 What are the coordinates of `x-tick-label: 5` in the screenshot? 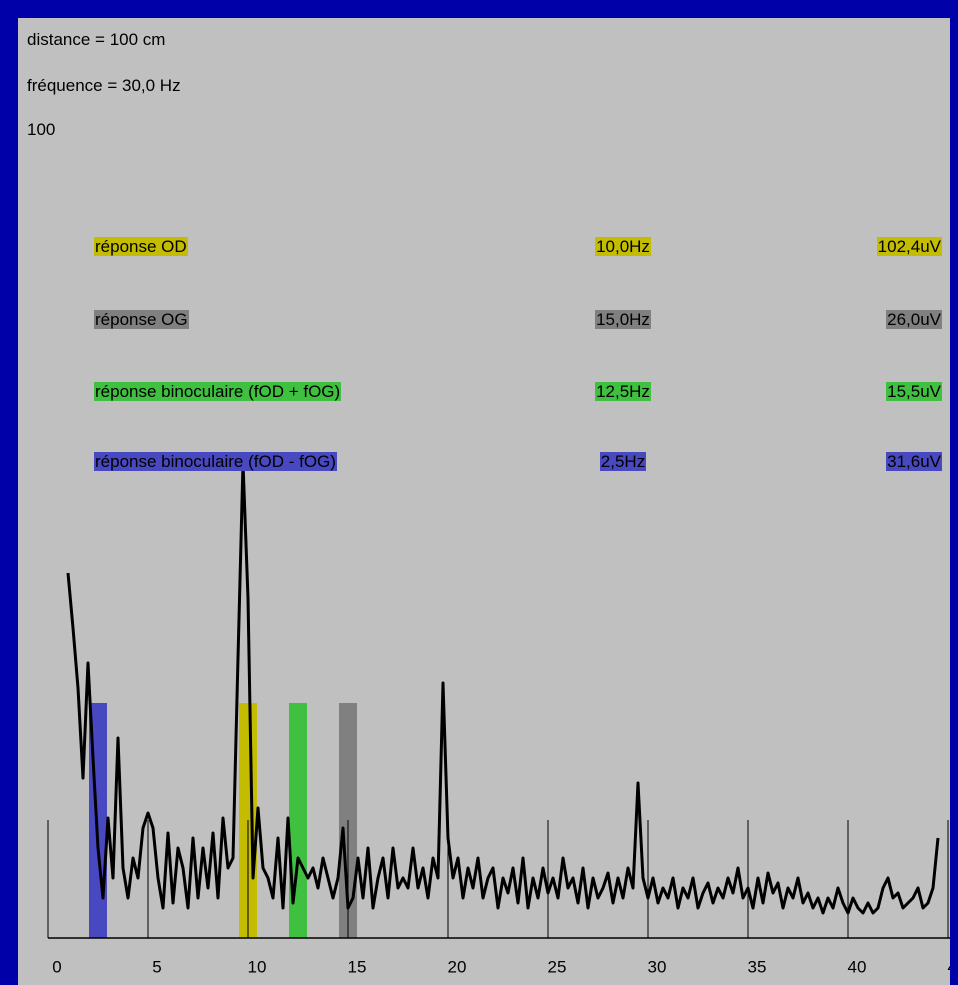 It's located at (156, 966).